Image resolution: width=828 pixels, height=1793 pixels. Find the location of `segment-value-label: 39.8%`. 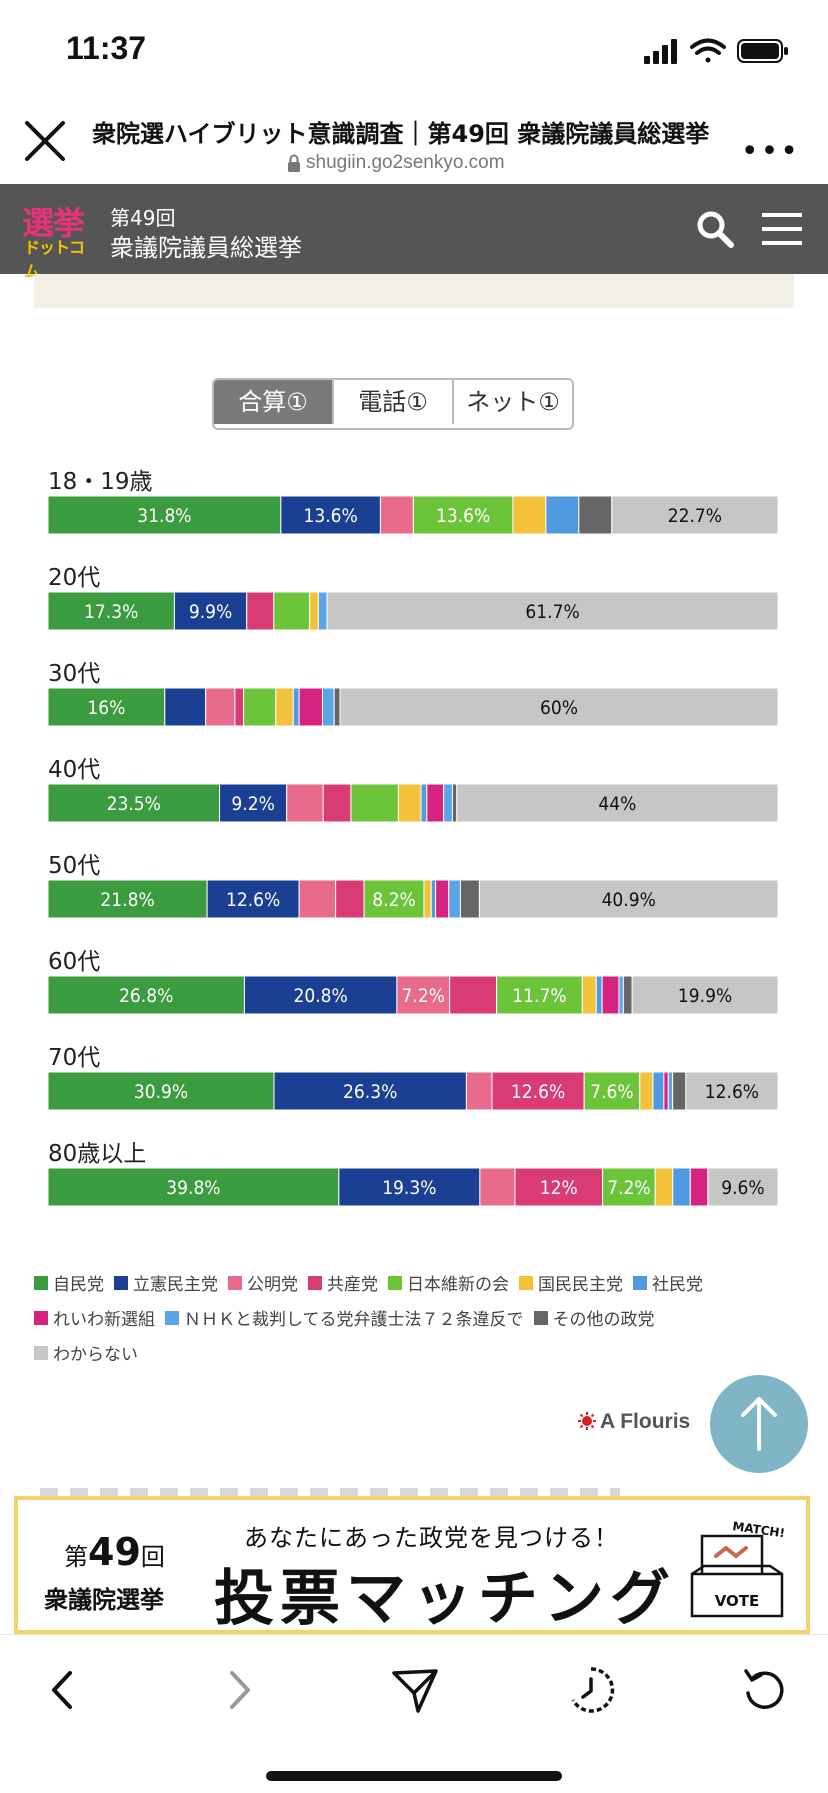

segment-value-label: 39.8% is located at coordinates (193, 1188).